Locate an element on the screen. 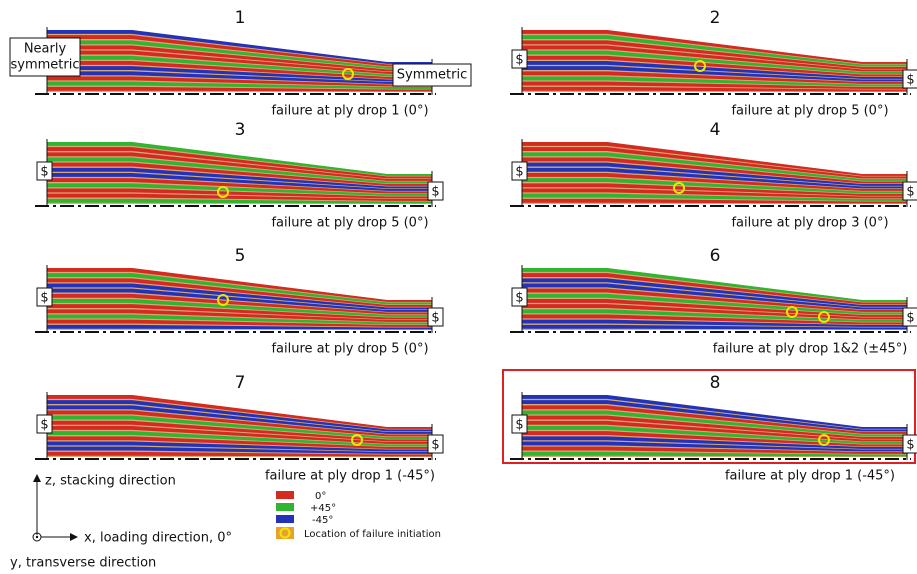 The height and width of the screenshot is (574, 917). legend-label: Location of failure initiation is located at coordinates (372, 534).